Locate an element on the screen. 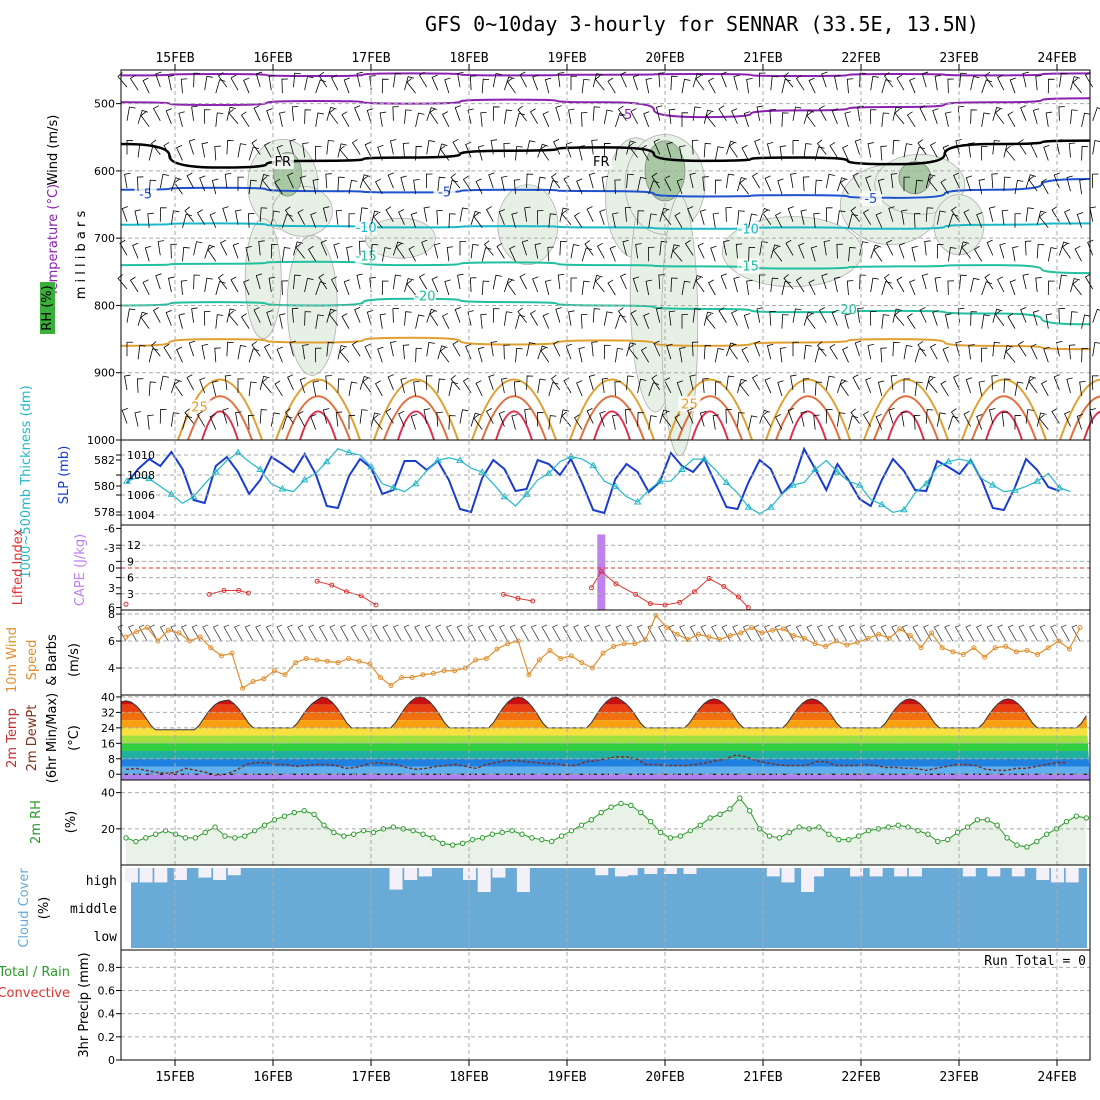 Image resolution: width=1100 pixels, height=1100 pixels. rh-tick-label: 20 is located at coordinates (108, 829).